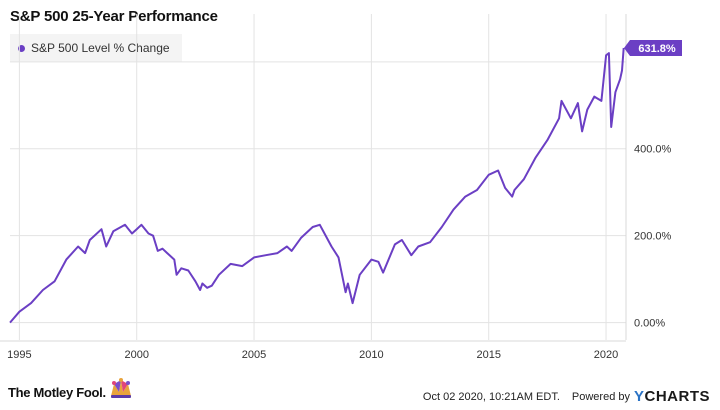 This screenshot has height=410, width=720. What do you see at coordinates (677, 396) in the screenshot?
I see `ycharts-rest: CHARTS` at bounding box center [677, 396].